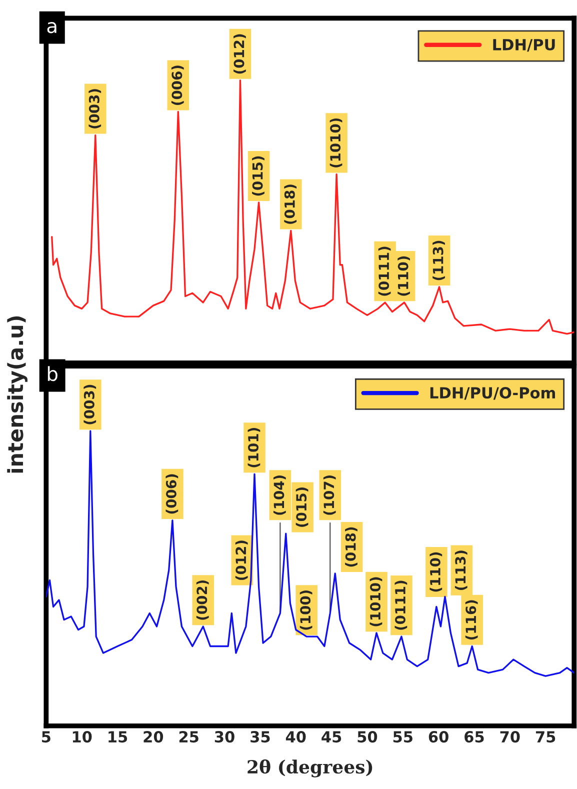 This screenshot has height=789, width=577. Describe the element at coordinates (202, 600) in the screenshot. I see `annotation: (002)` at that location.